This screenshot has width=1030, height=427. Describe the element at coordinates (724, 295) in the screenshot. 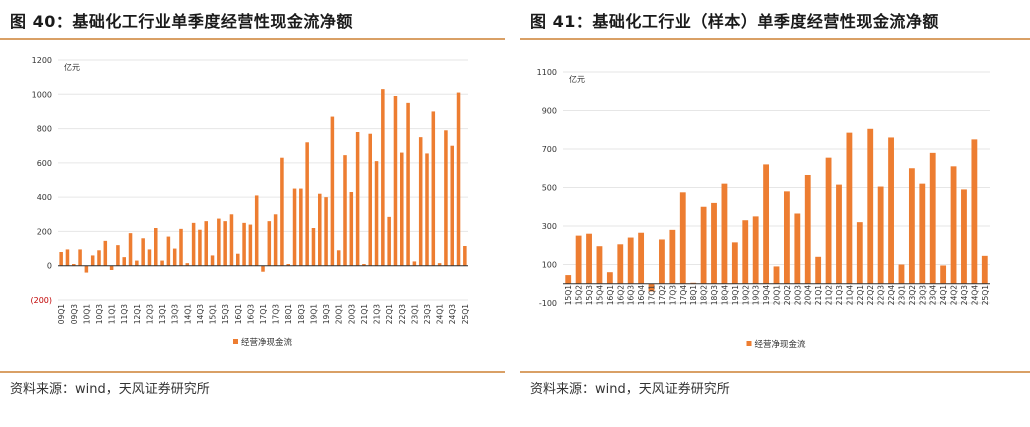

I see `x-tick-label: 18Q4` at that location.